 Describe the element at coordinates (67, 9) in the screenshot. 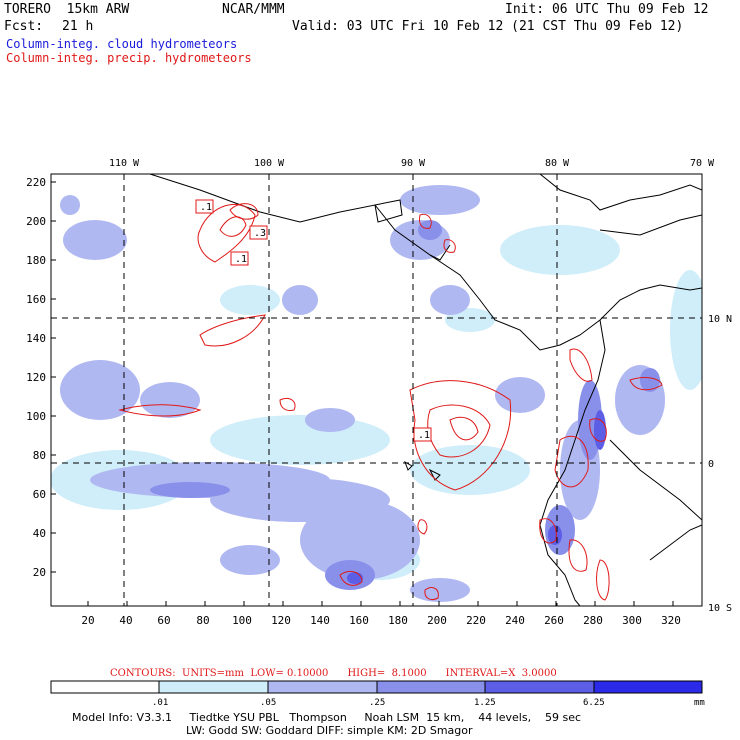

I see `model-title: TORERO 15km ARW` at that location.